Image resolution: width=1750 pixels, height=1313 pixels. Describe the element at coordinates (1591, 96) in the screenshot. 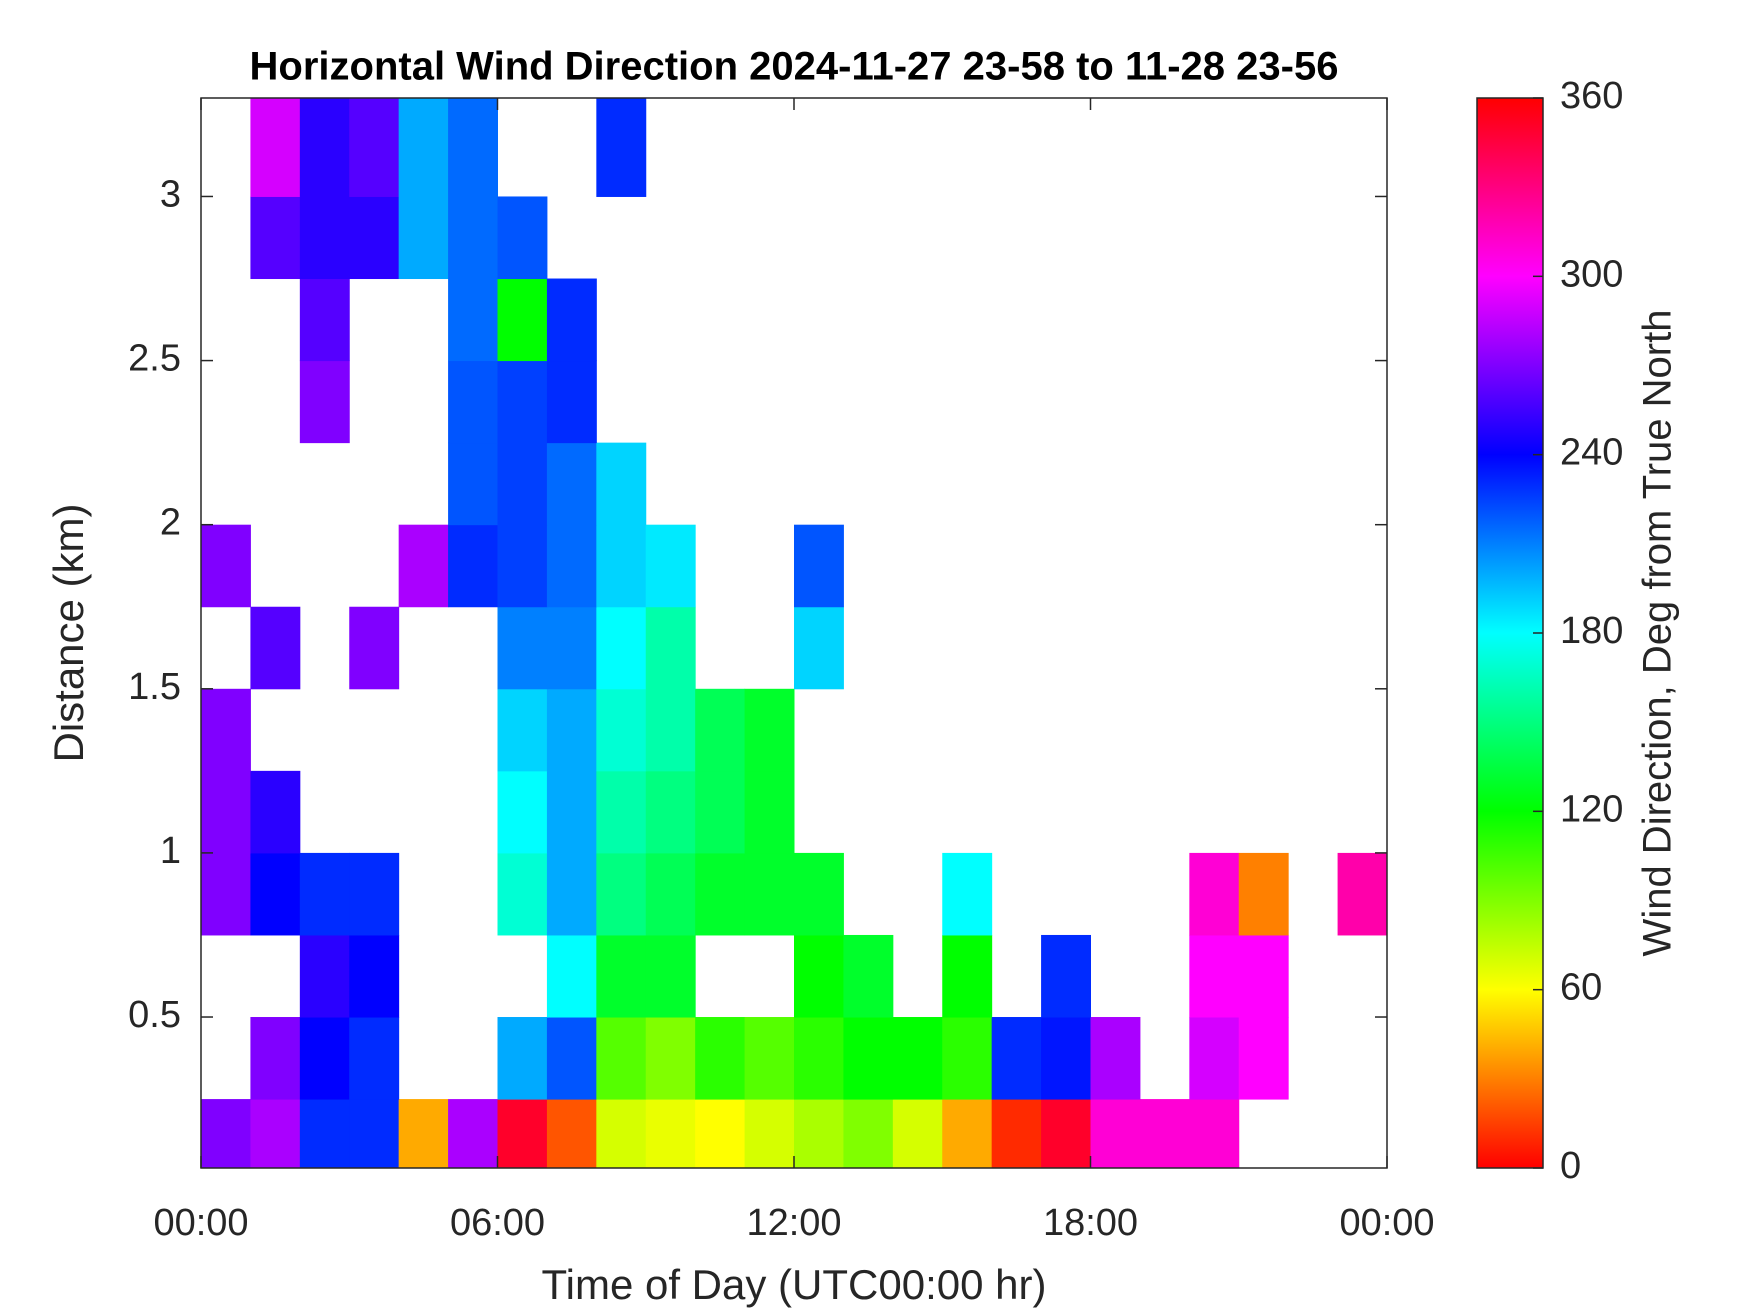

I see `colorbar-tick-label: 360` at that location.